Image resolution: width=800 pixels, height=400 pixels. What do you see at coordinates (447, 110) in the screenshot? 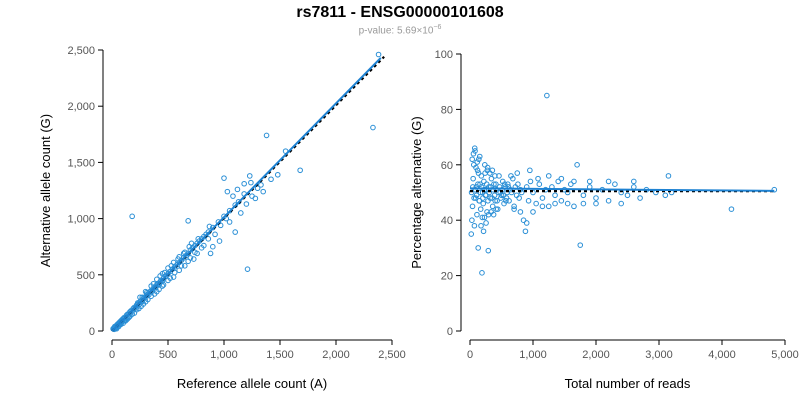
I see `right-y-tick-label: 80` at bounding box center [447, 110].